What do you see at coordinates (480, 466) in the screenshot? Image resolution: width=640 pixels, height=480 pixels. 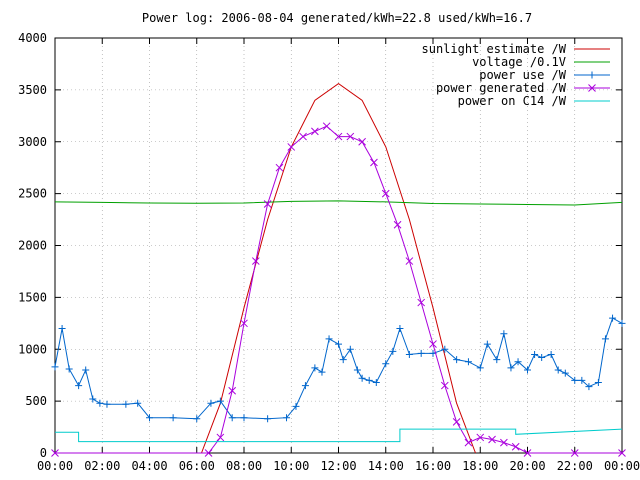 I see `x-tick-label: 18:00` at bounding box center [480, 466].